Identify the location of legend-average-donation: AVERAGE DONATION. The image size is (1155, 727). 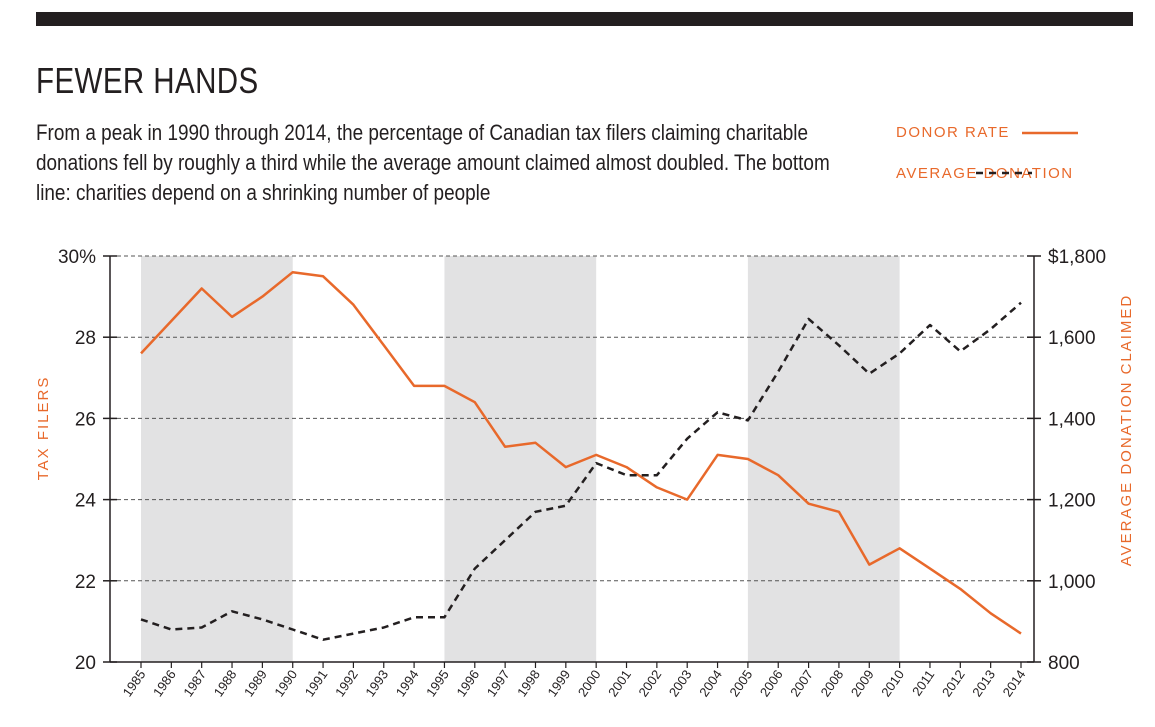
(984, 173).